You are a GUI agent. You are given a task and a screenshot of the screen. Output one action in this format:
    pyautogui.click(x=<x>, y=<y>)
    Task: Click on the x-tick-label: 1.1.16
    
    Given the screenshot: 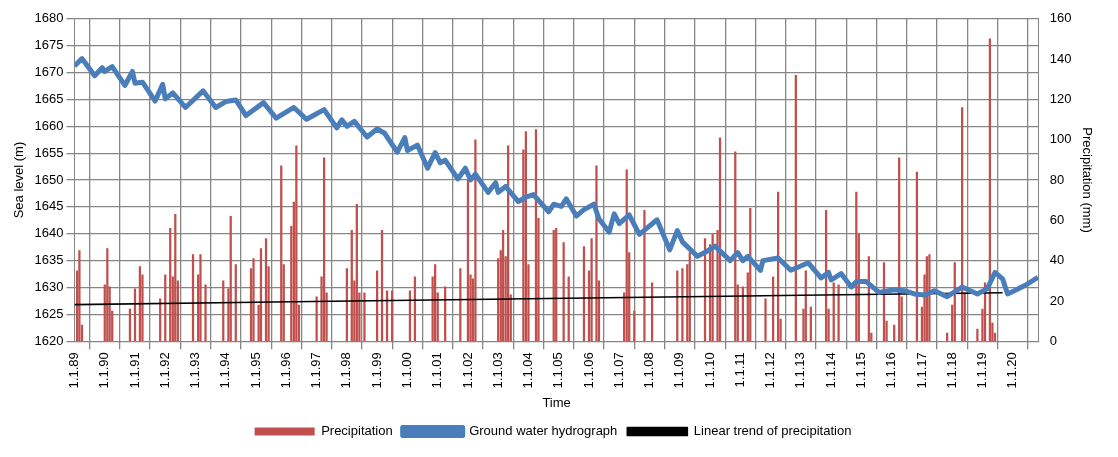 What is the action you would take?
    pyautogui.click(x=891, y=370)
    